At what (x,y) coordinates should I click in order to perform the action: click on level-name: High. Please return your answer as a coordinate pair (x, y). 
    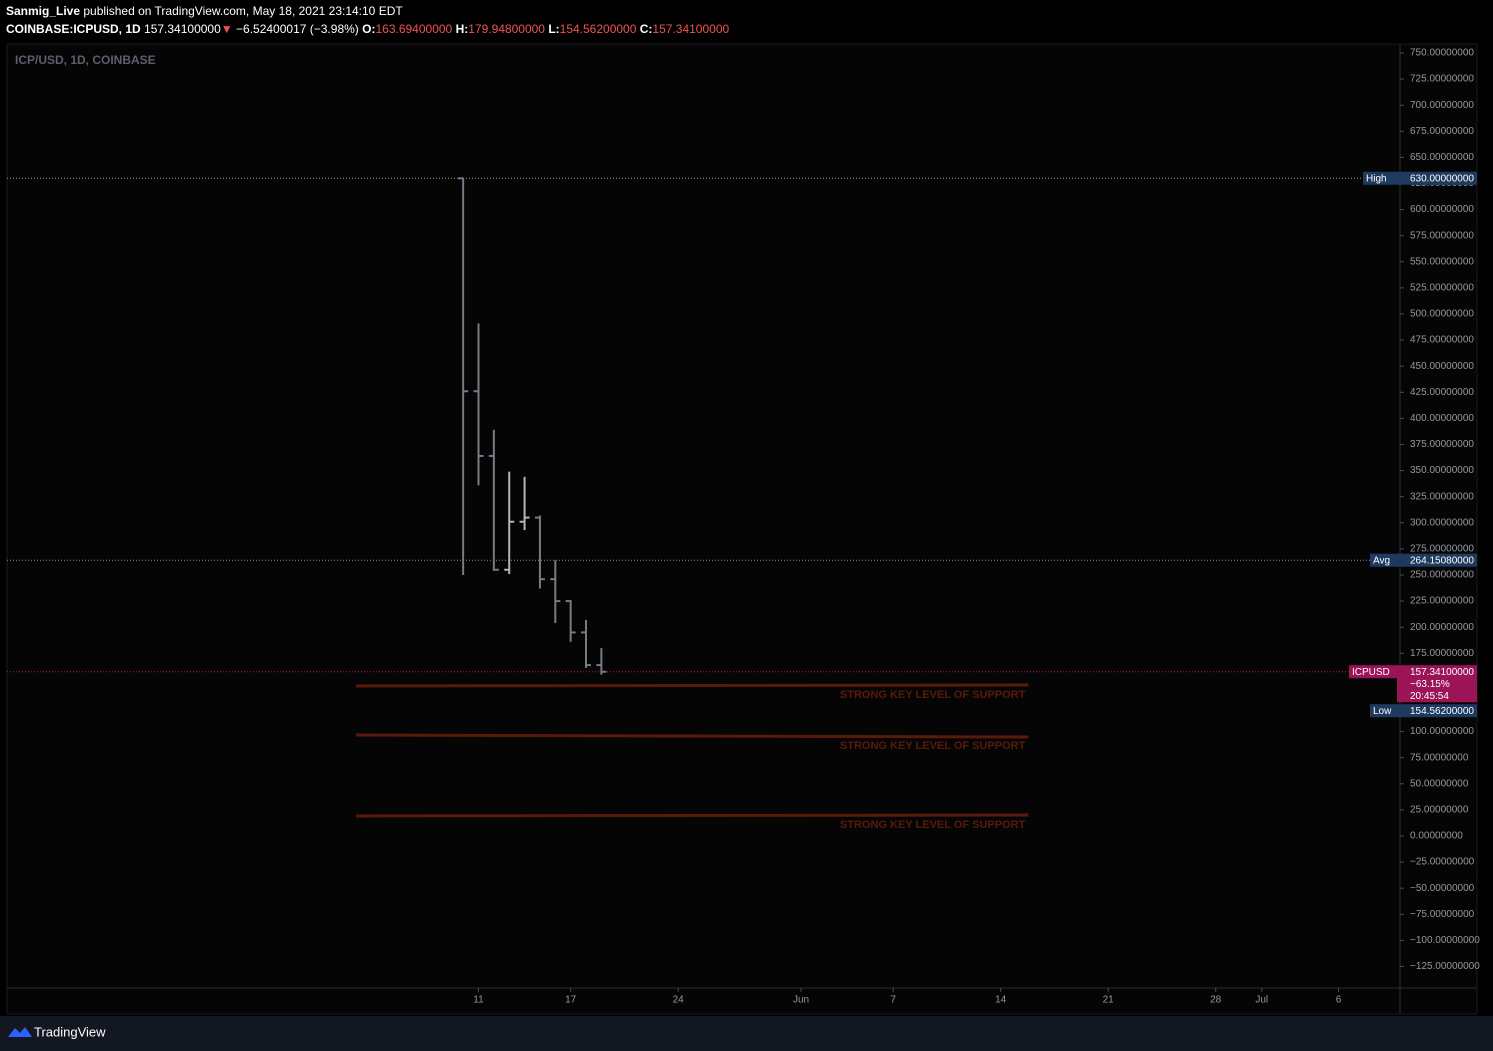
    Looking at the image, I should click on (1376, 178).